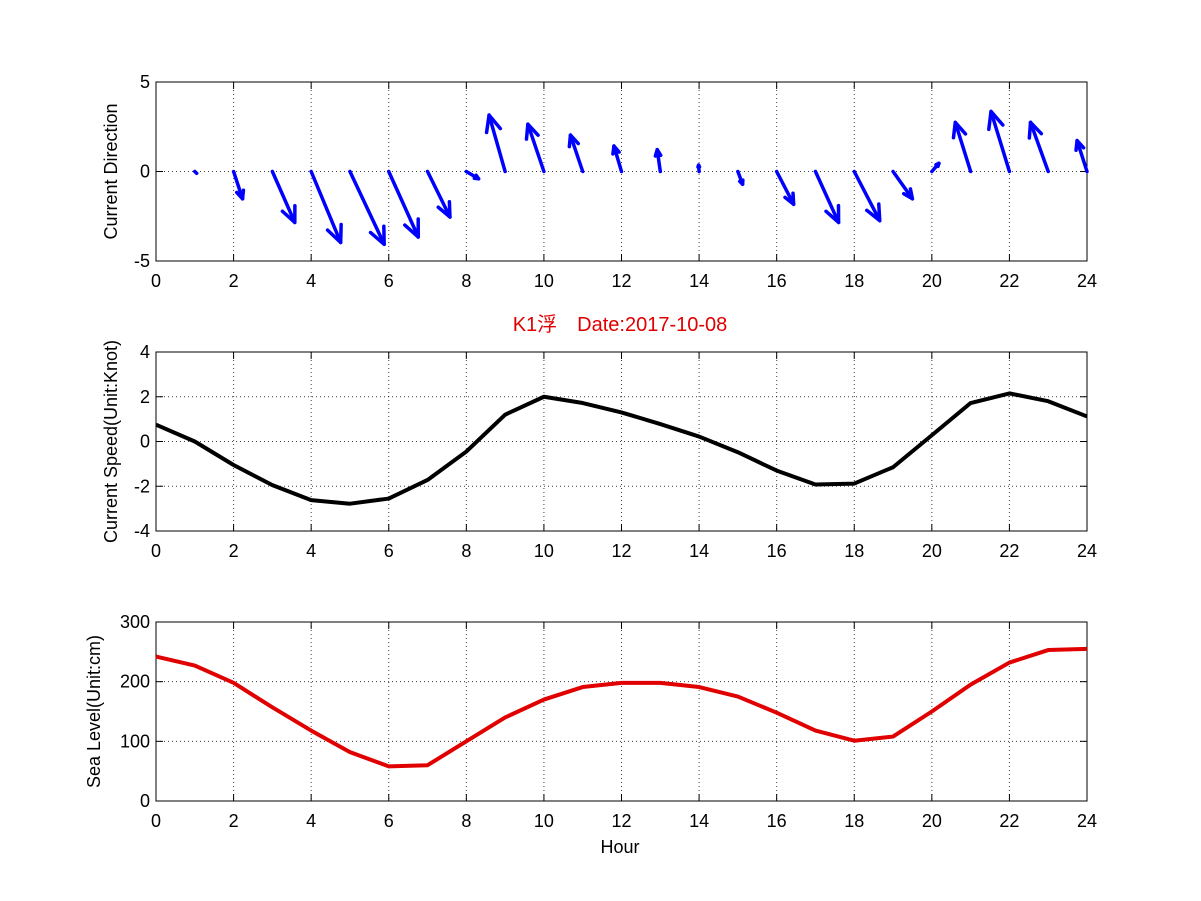 Image resolution: width=1201 pixels, height=901 pixels. What do you see at coordinates (145, 82) in the screenshot?
I see `y-tick-label: 5` at bounding box center [145, 82].